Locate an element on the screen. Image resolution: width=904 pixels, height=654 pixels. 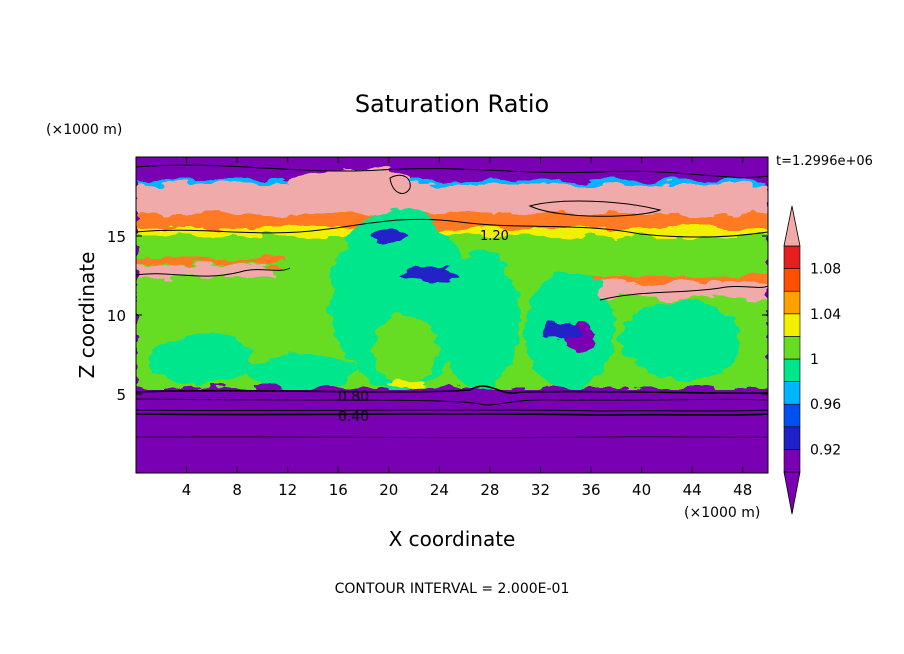
lower-purple-layer is located at coordinates (452, 431).